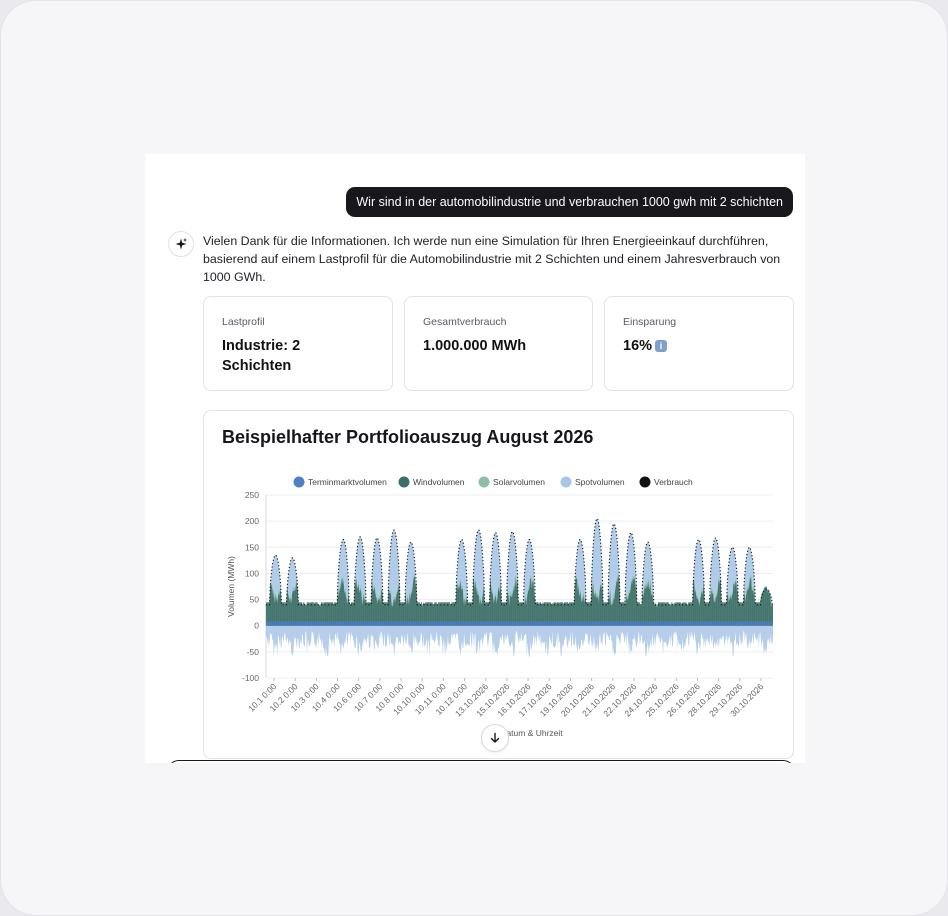 The width and height of the screenshot is (948, 916). I want to click on sparkle-icon, so click(181, 244).